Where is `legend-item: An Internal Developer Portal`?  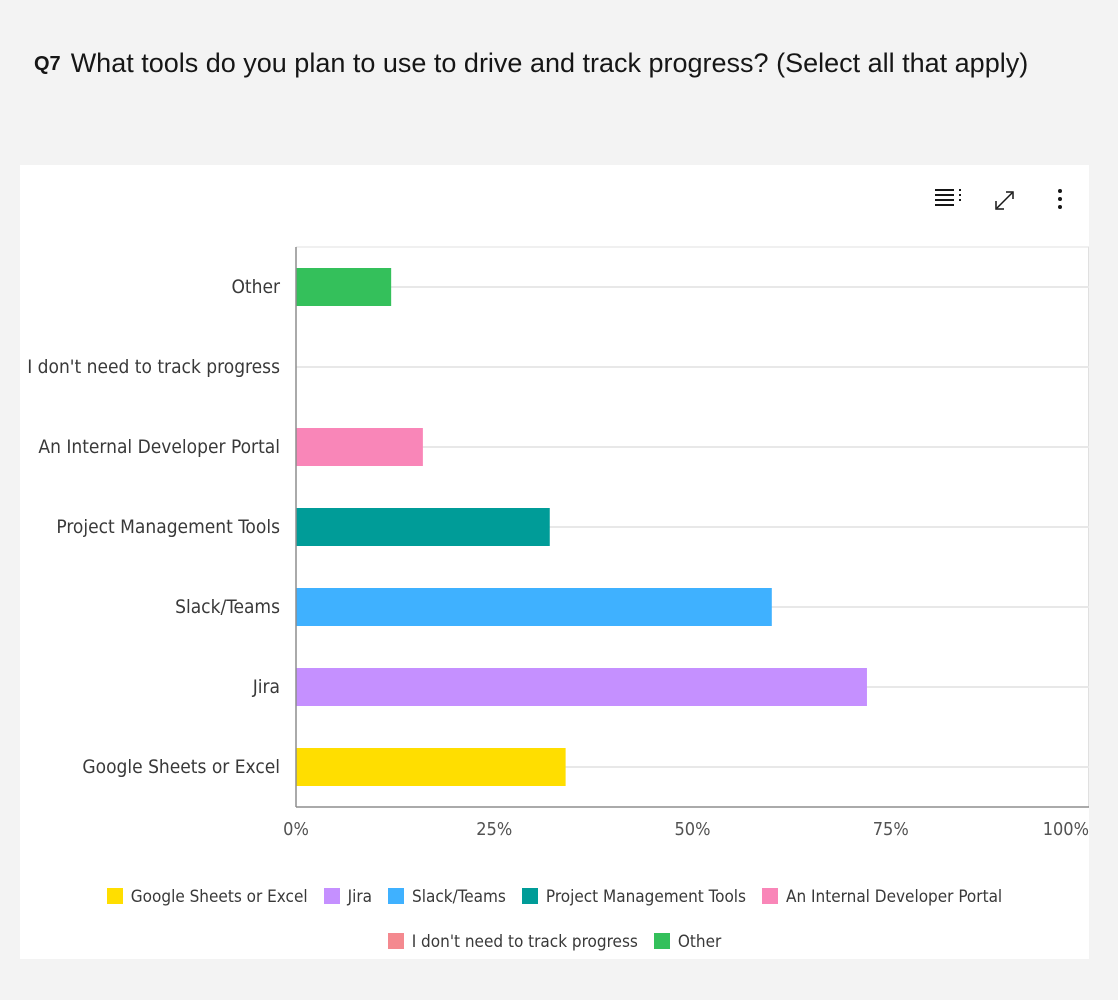
legend-item: An Internal Developer Portal is located at coordinates (882, 897).